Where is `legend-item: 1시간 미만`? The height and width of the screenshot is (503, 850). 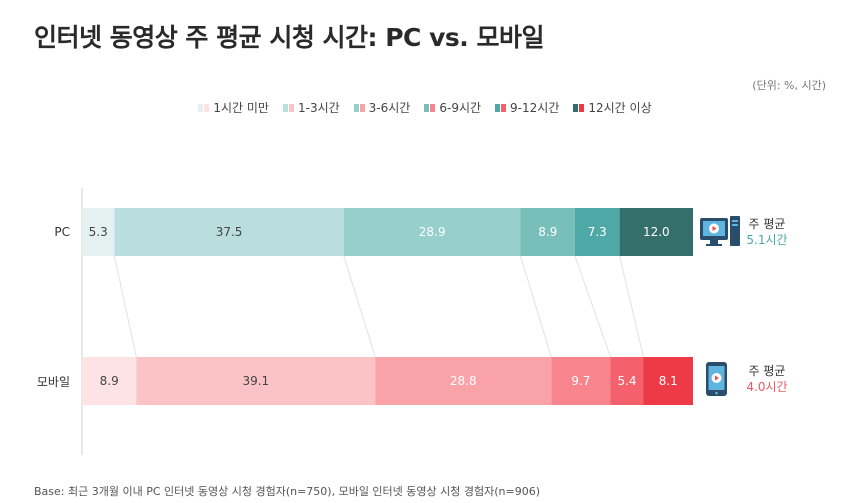
legend-item: 1시간 미만 is located at coordinates (233, 107).